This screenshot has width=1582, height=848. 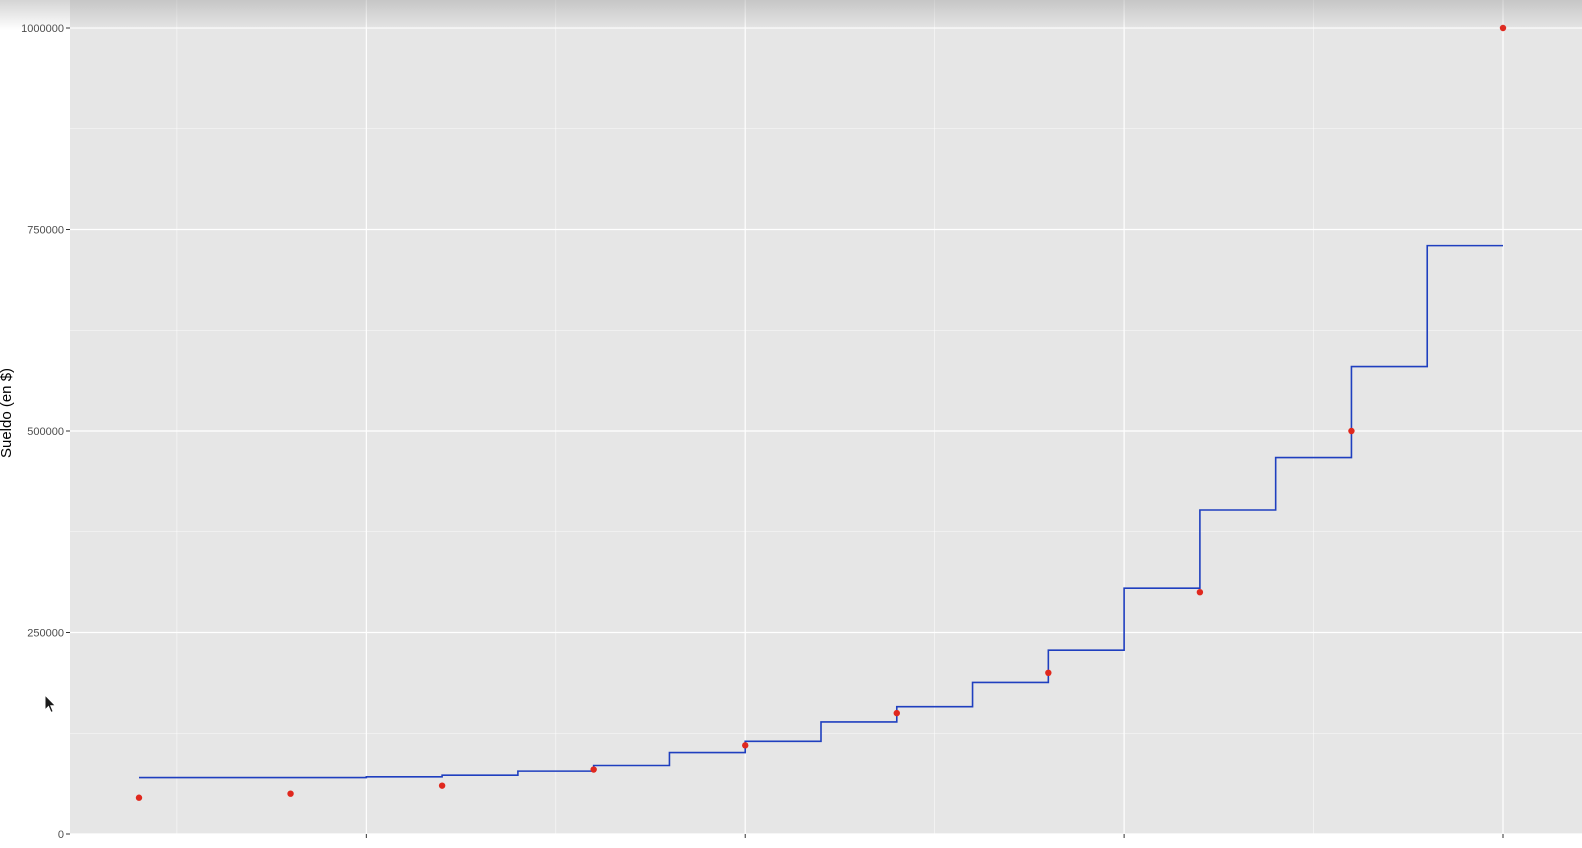 What do you see at coordinates (45, 634) in the screenshot?
I see `y-tick-label: 250000` at bounding box center [45, 634].